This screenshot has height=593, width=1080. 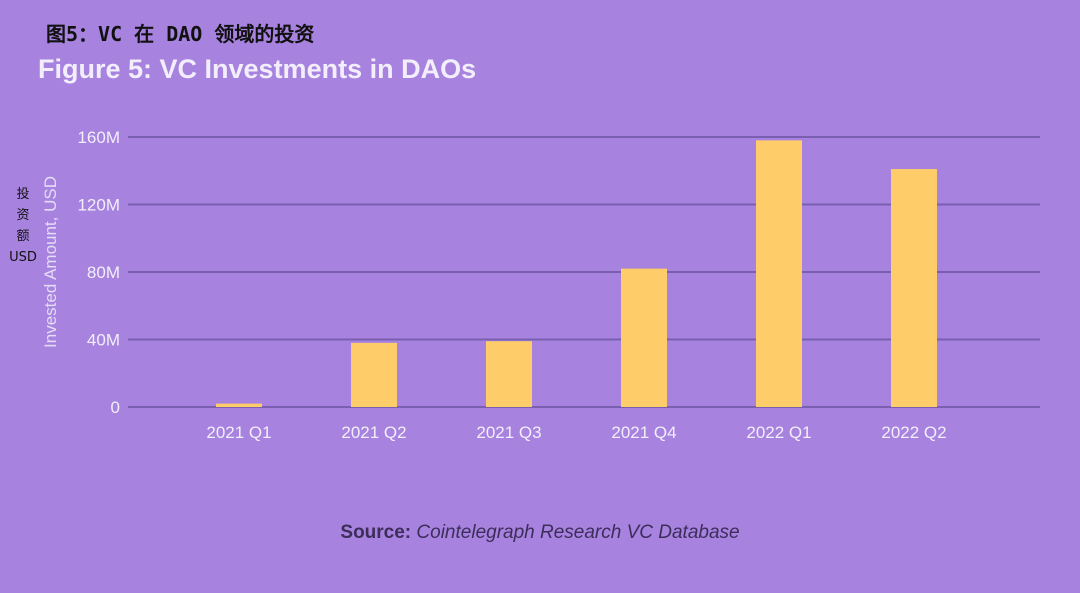 What do you see at coordinates (578, 532) in the screenshot?
I see `source-text: Cointelegraph Research VC Database` at bounding box center [578, 532].